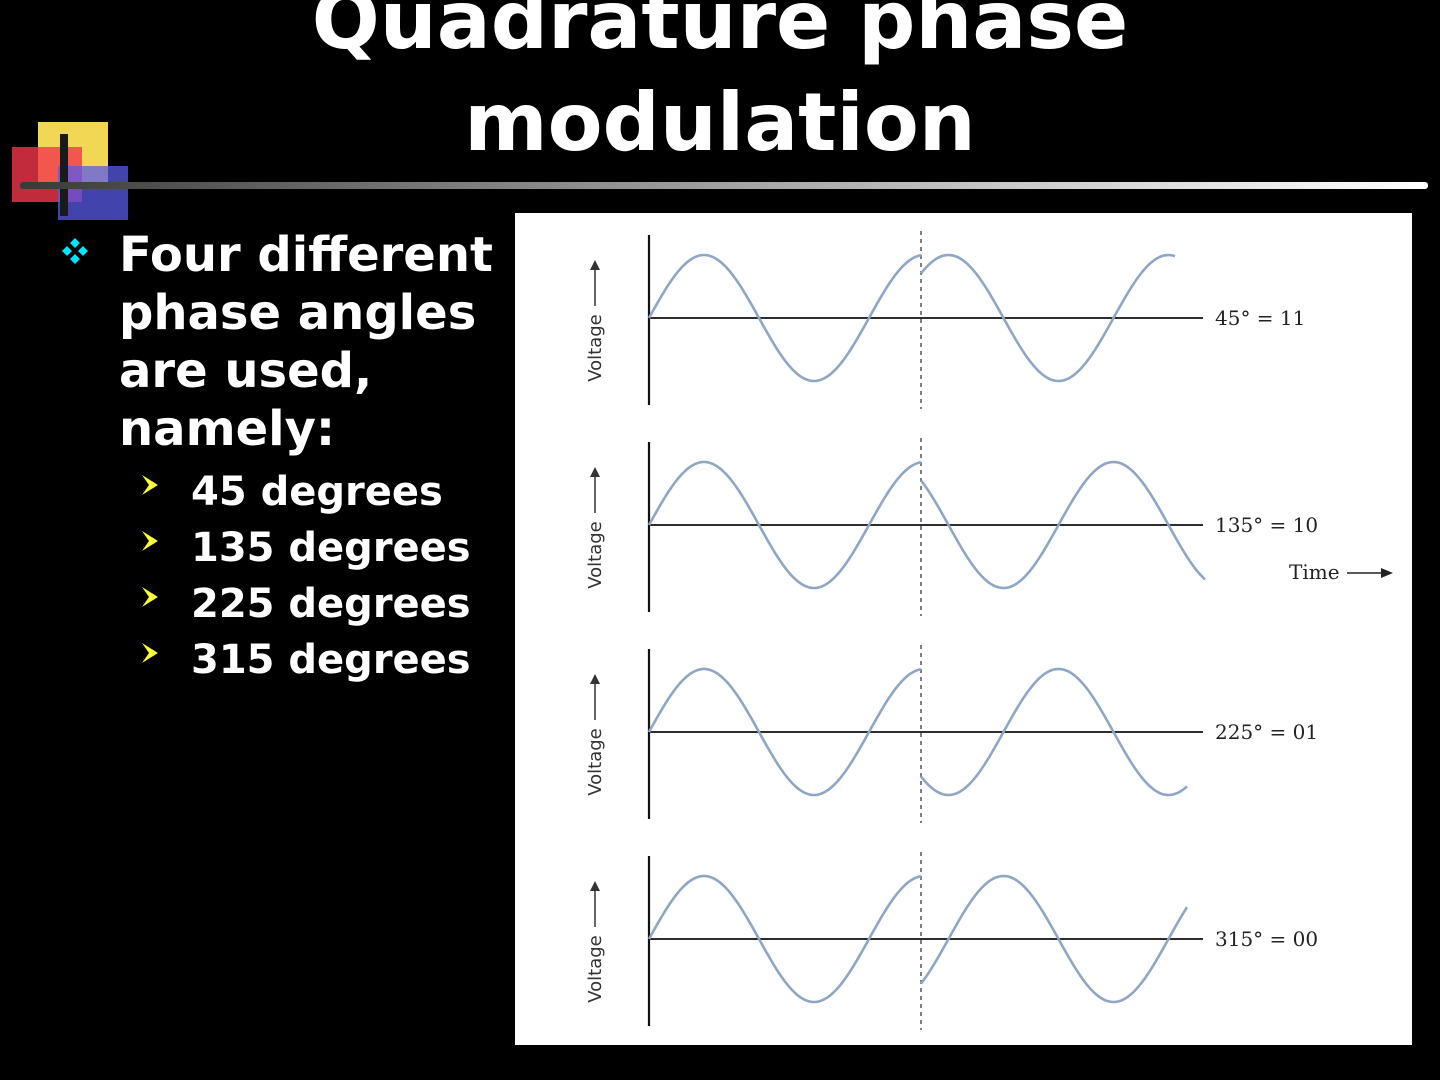 The image size is (1440, 1080). I want to click on sub-bullet-text: 225 degrees, so click(331, 604).